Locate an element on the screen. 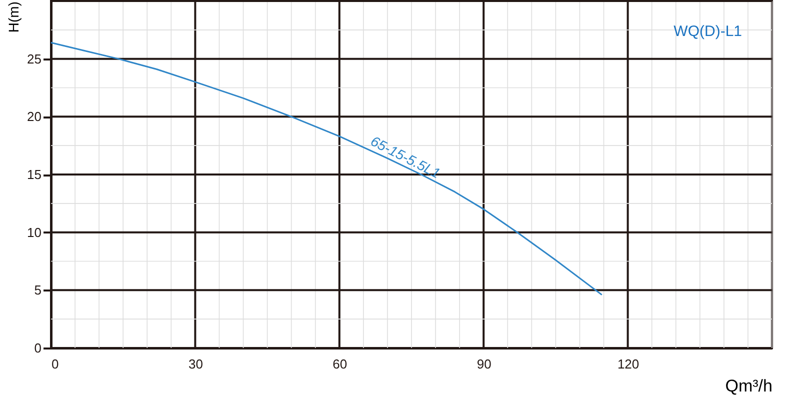 The width and height of the screenshot is (790, 406). y-tick-label: 5 is located at coordinates (38, 290).